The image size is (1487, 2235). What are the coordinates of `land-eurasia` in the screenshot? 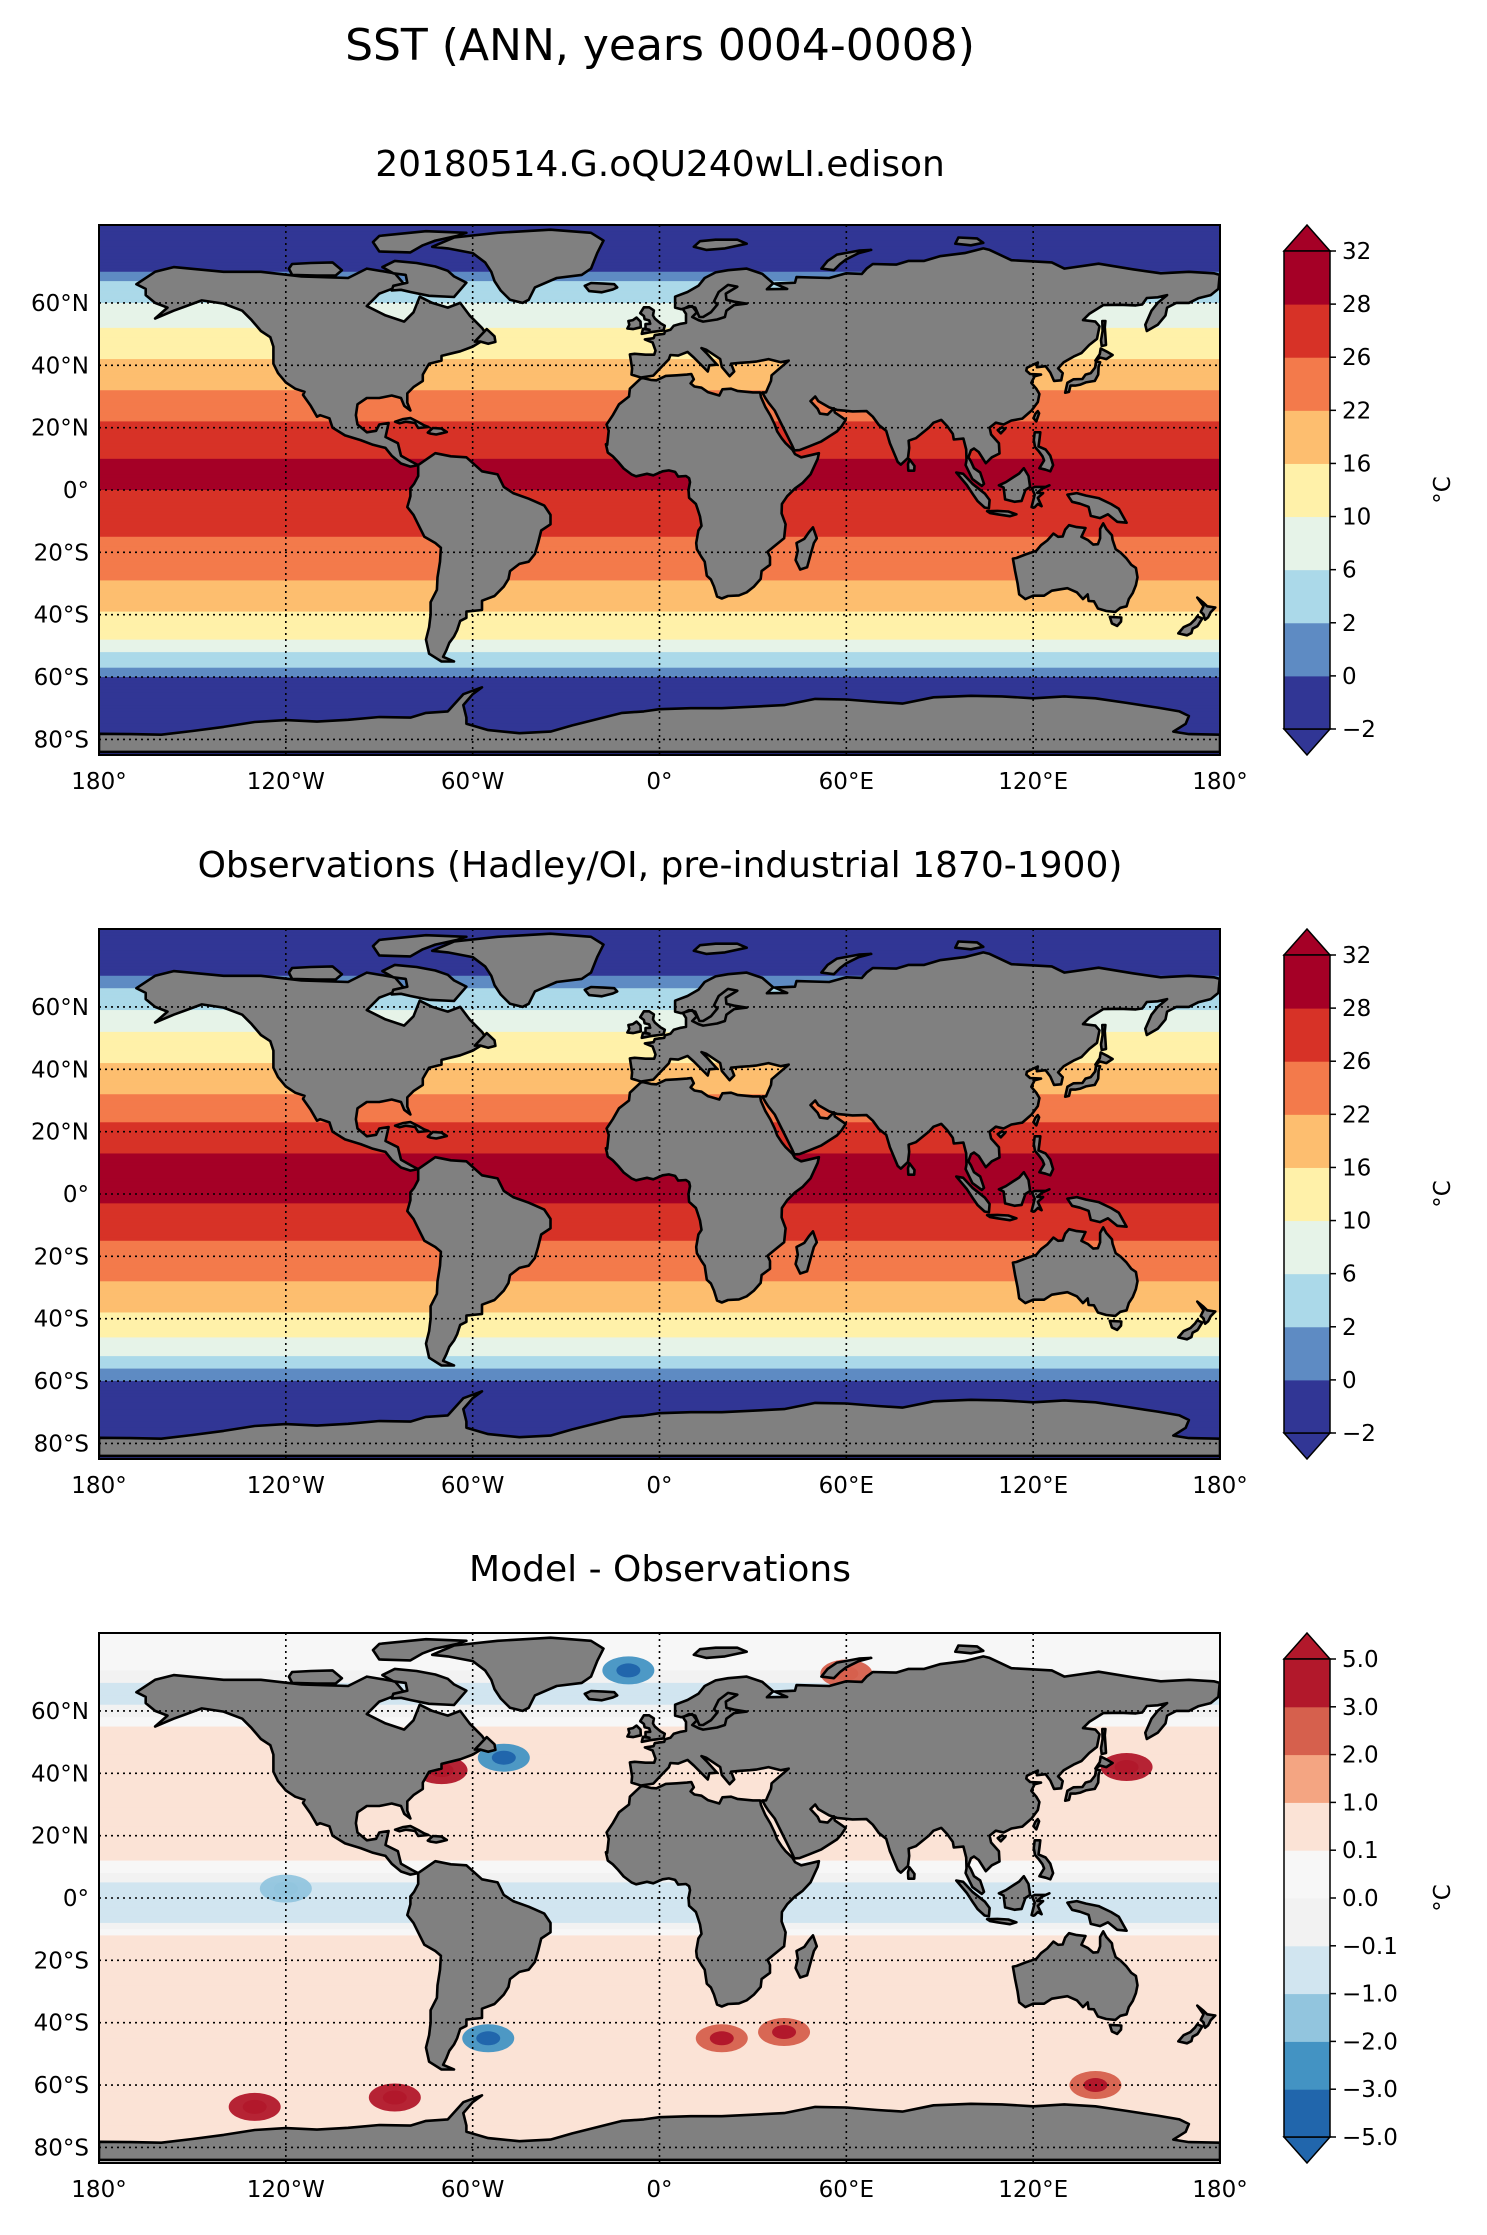 It's located at (924, 367).